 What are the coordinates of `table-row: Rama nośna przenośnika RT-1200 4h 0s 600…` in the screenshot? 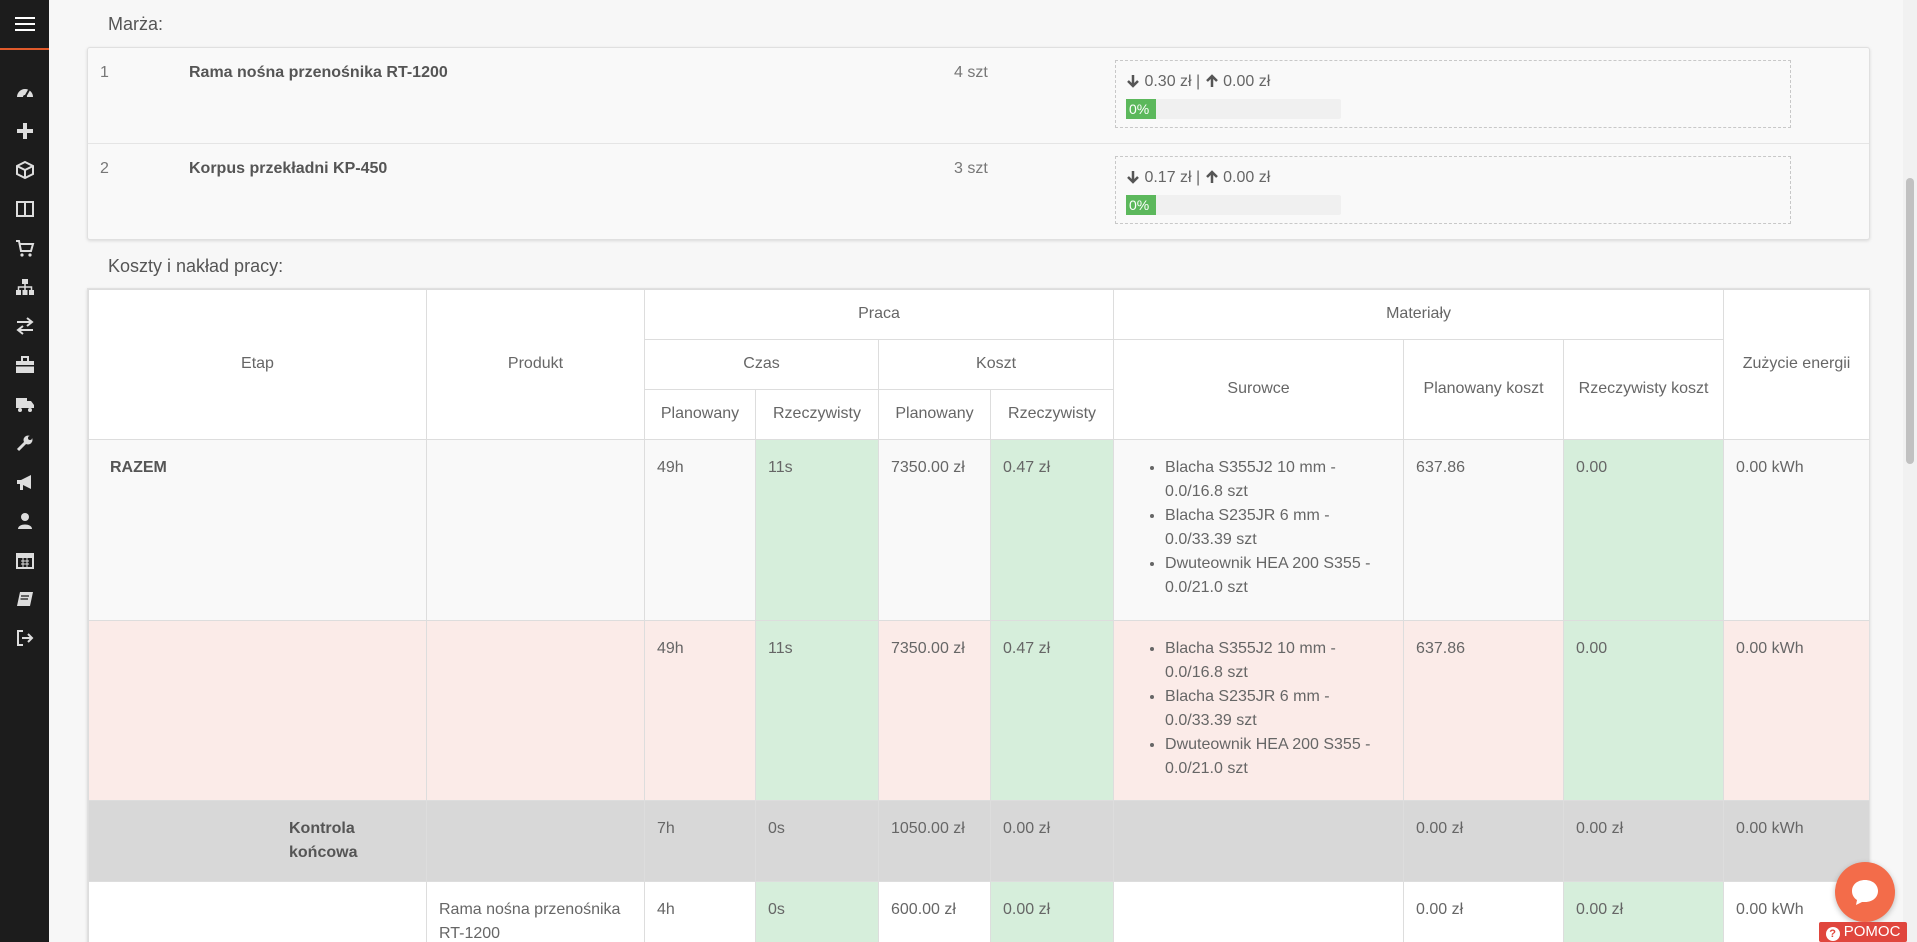 It's located at (978, 911).